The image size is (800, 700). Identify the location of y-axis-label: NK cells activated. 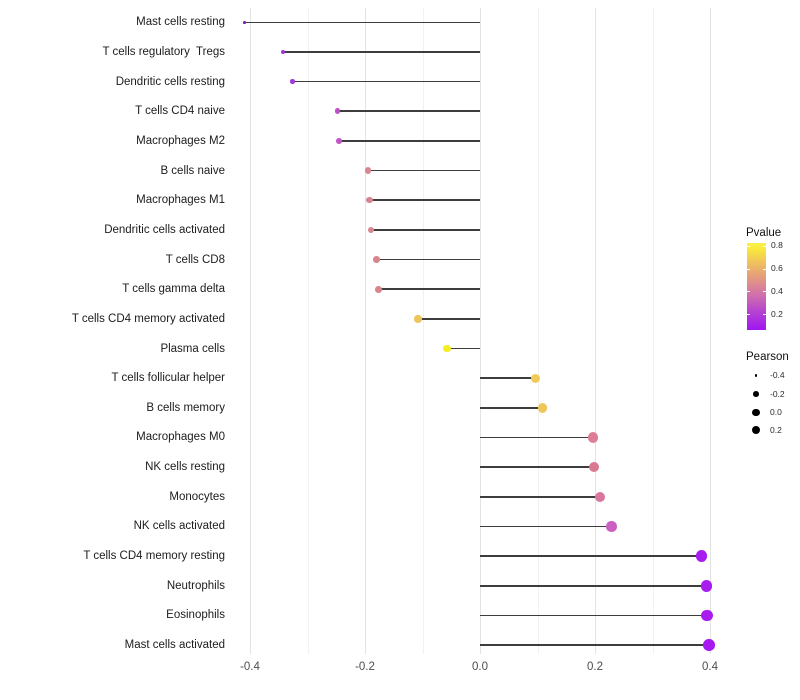
(179, 526).